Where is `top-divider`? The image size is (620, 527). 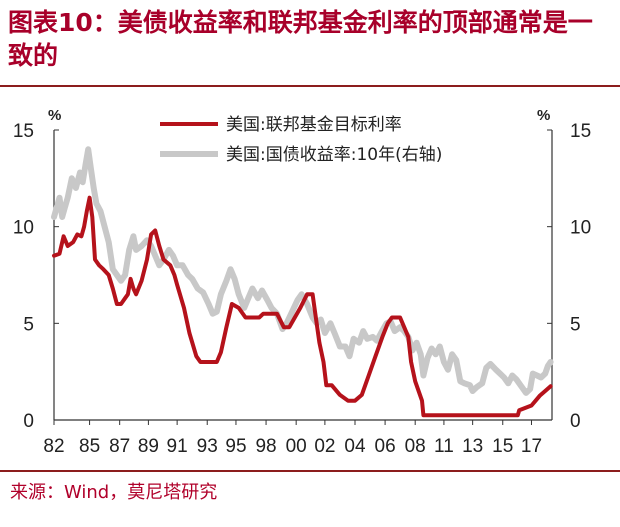 top-divider is located at coordinates (310, 86).